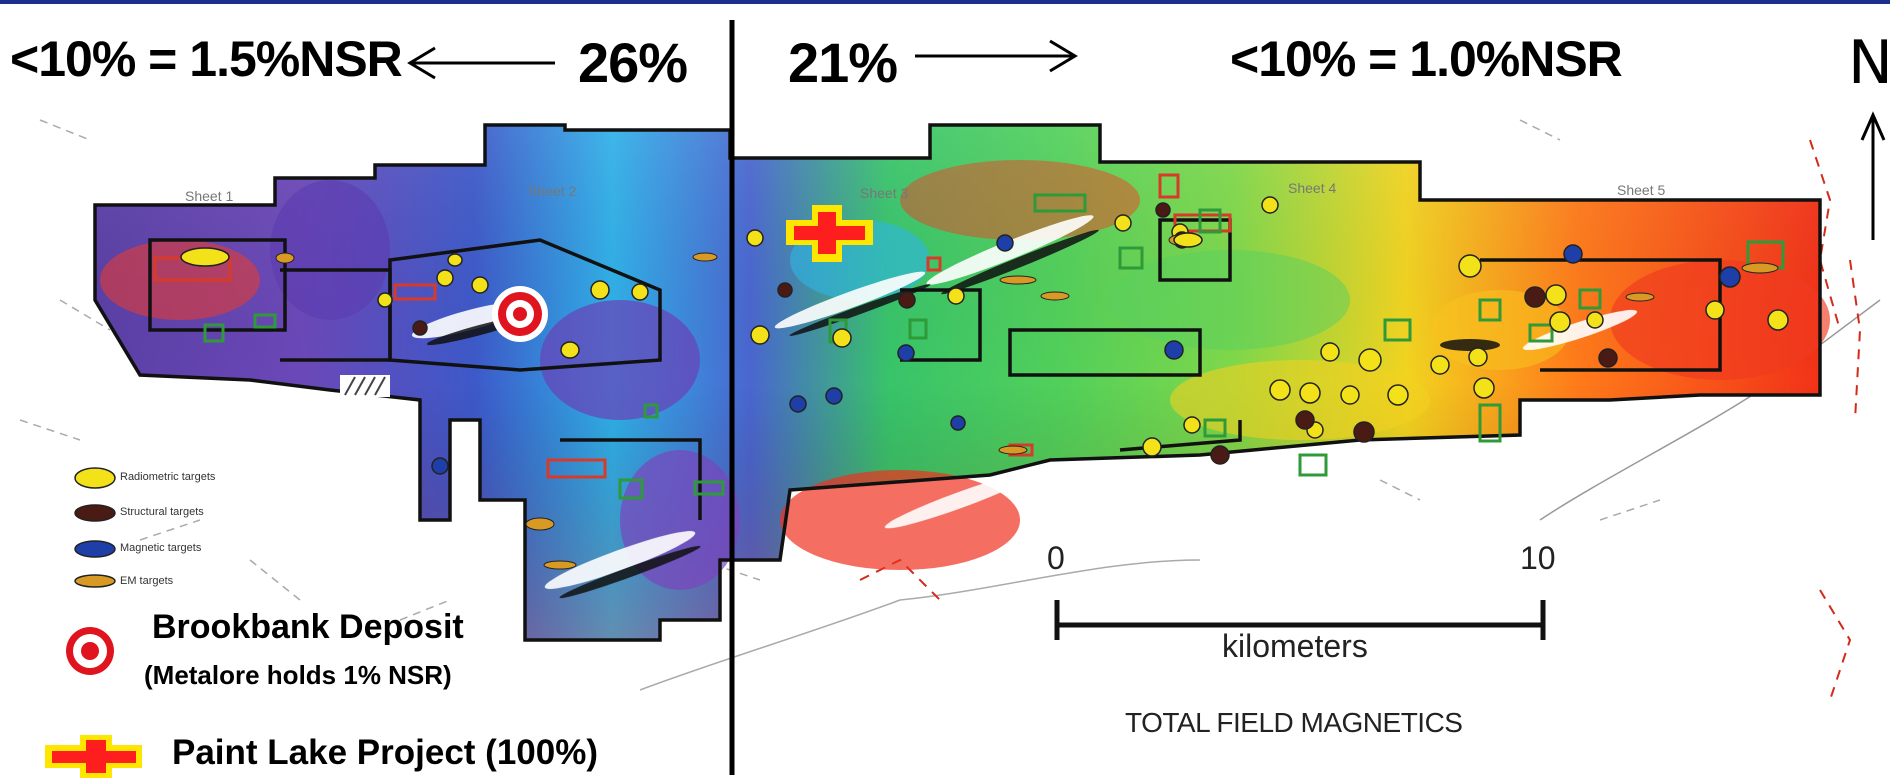  Describe the element at coordinates (1873, 175) in the screenshot. I see `north-arrow-icon` at that location.